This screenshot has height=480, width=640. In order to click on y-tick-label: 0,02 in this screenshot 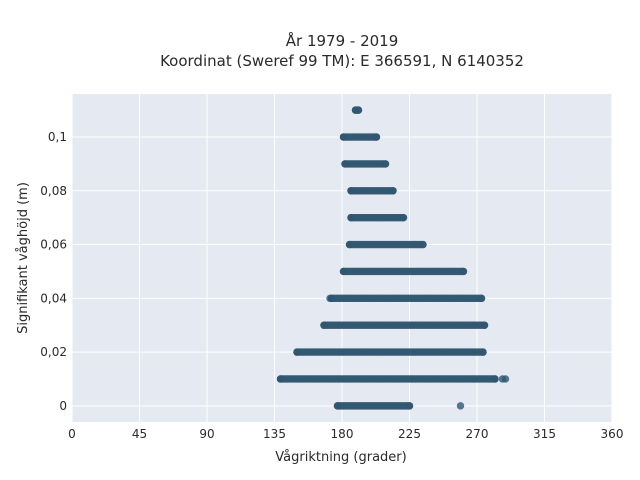, I will do `click(53, 352)`.